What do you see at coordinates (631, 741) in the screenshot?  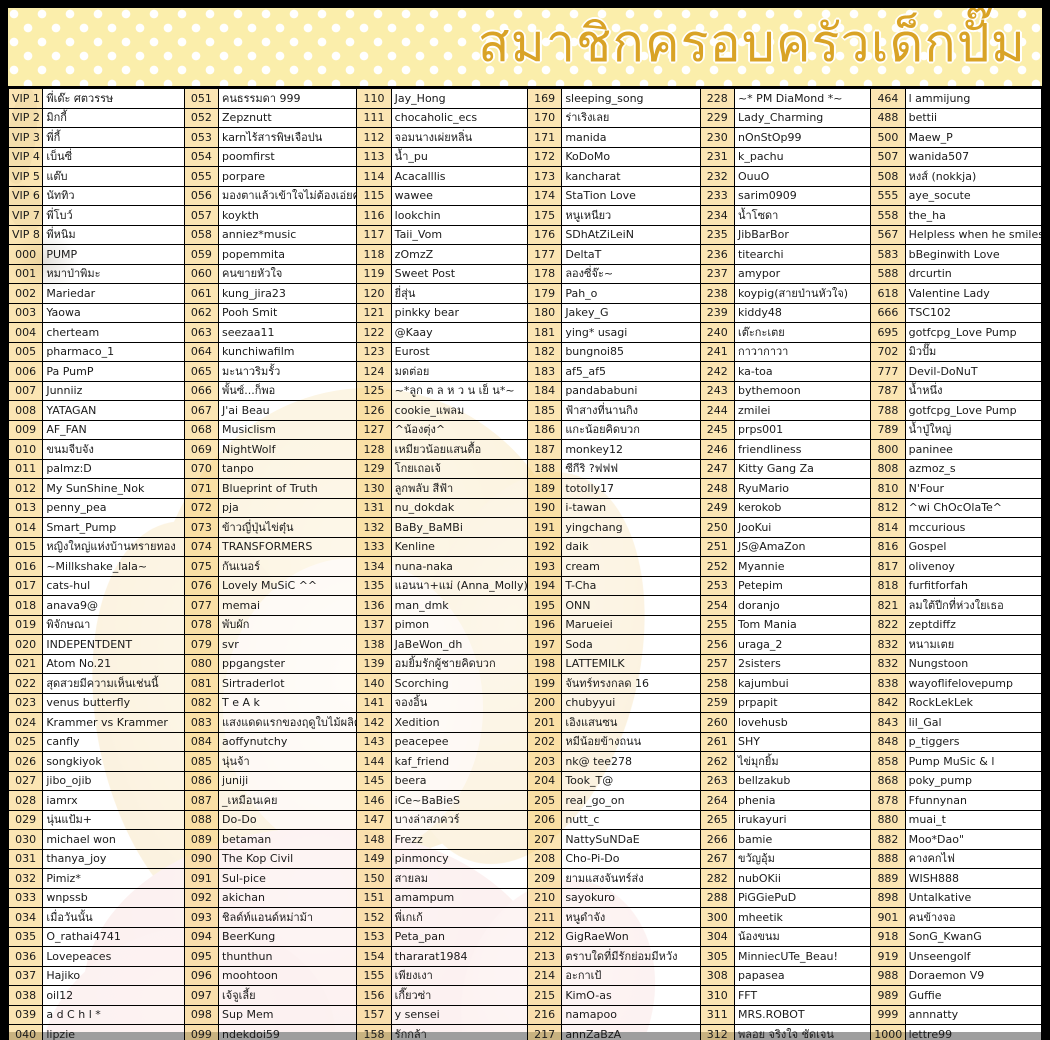 I see `member-name-cell: หมีน้อยข้างถนน` at bounding box center [631, 741].